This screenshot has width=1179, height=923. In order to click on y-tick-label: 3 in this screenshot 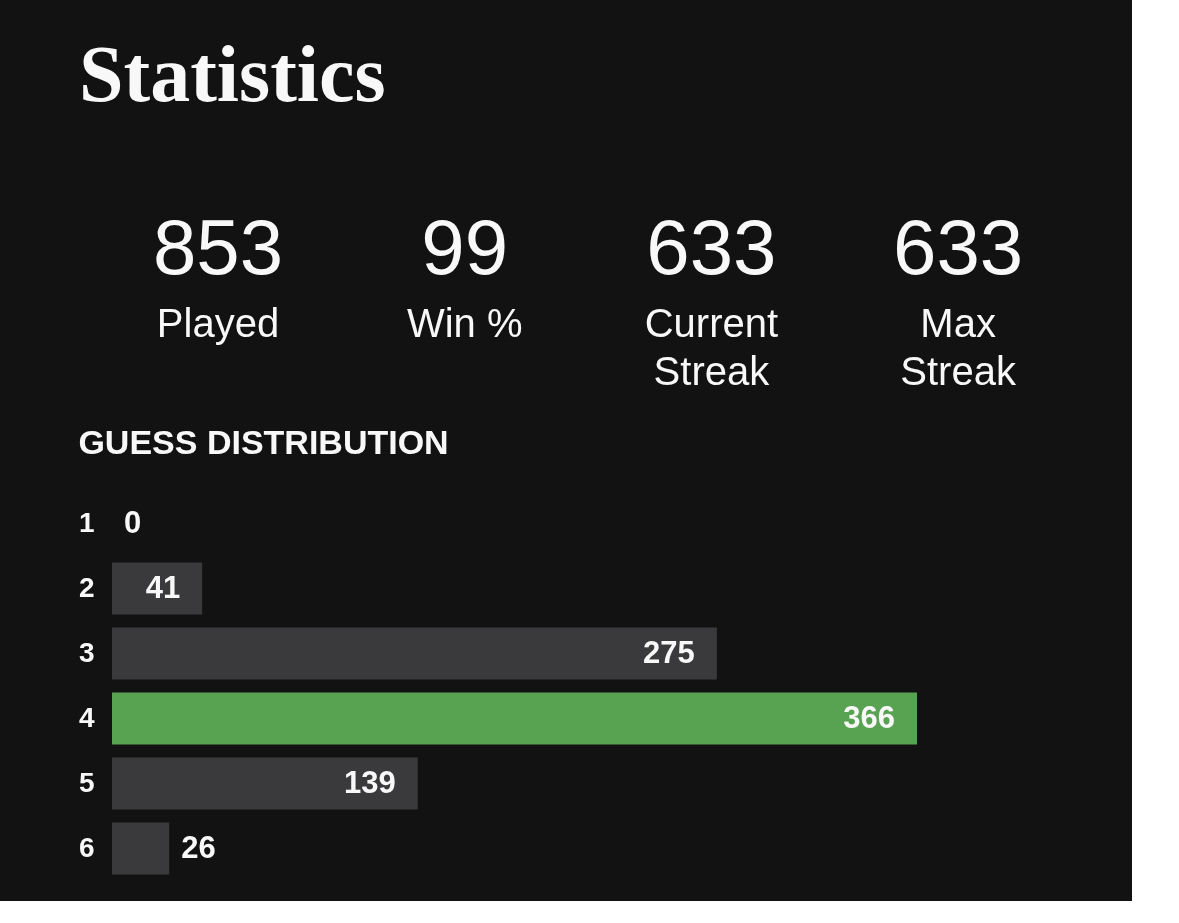, I will do `click(86, 652)`.